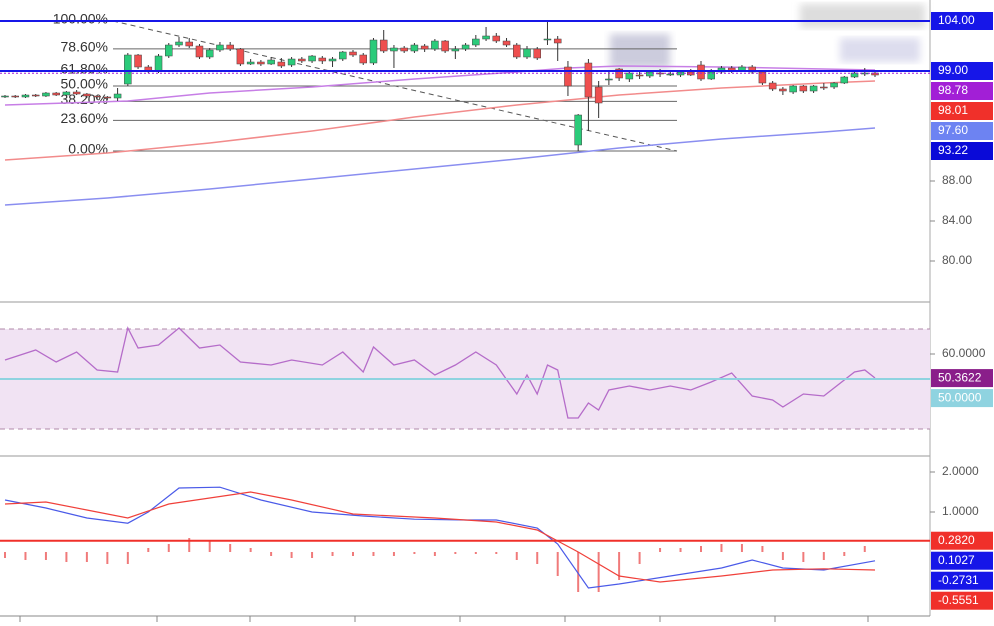  Describe the element at coordinates (960, 511) in the screenshot. I see `y-tick-label: 1.0000` at that location.